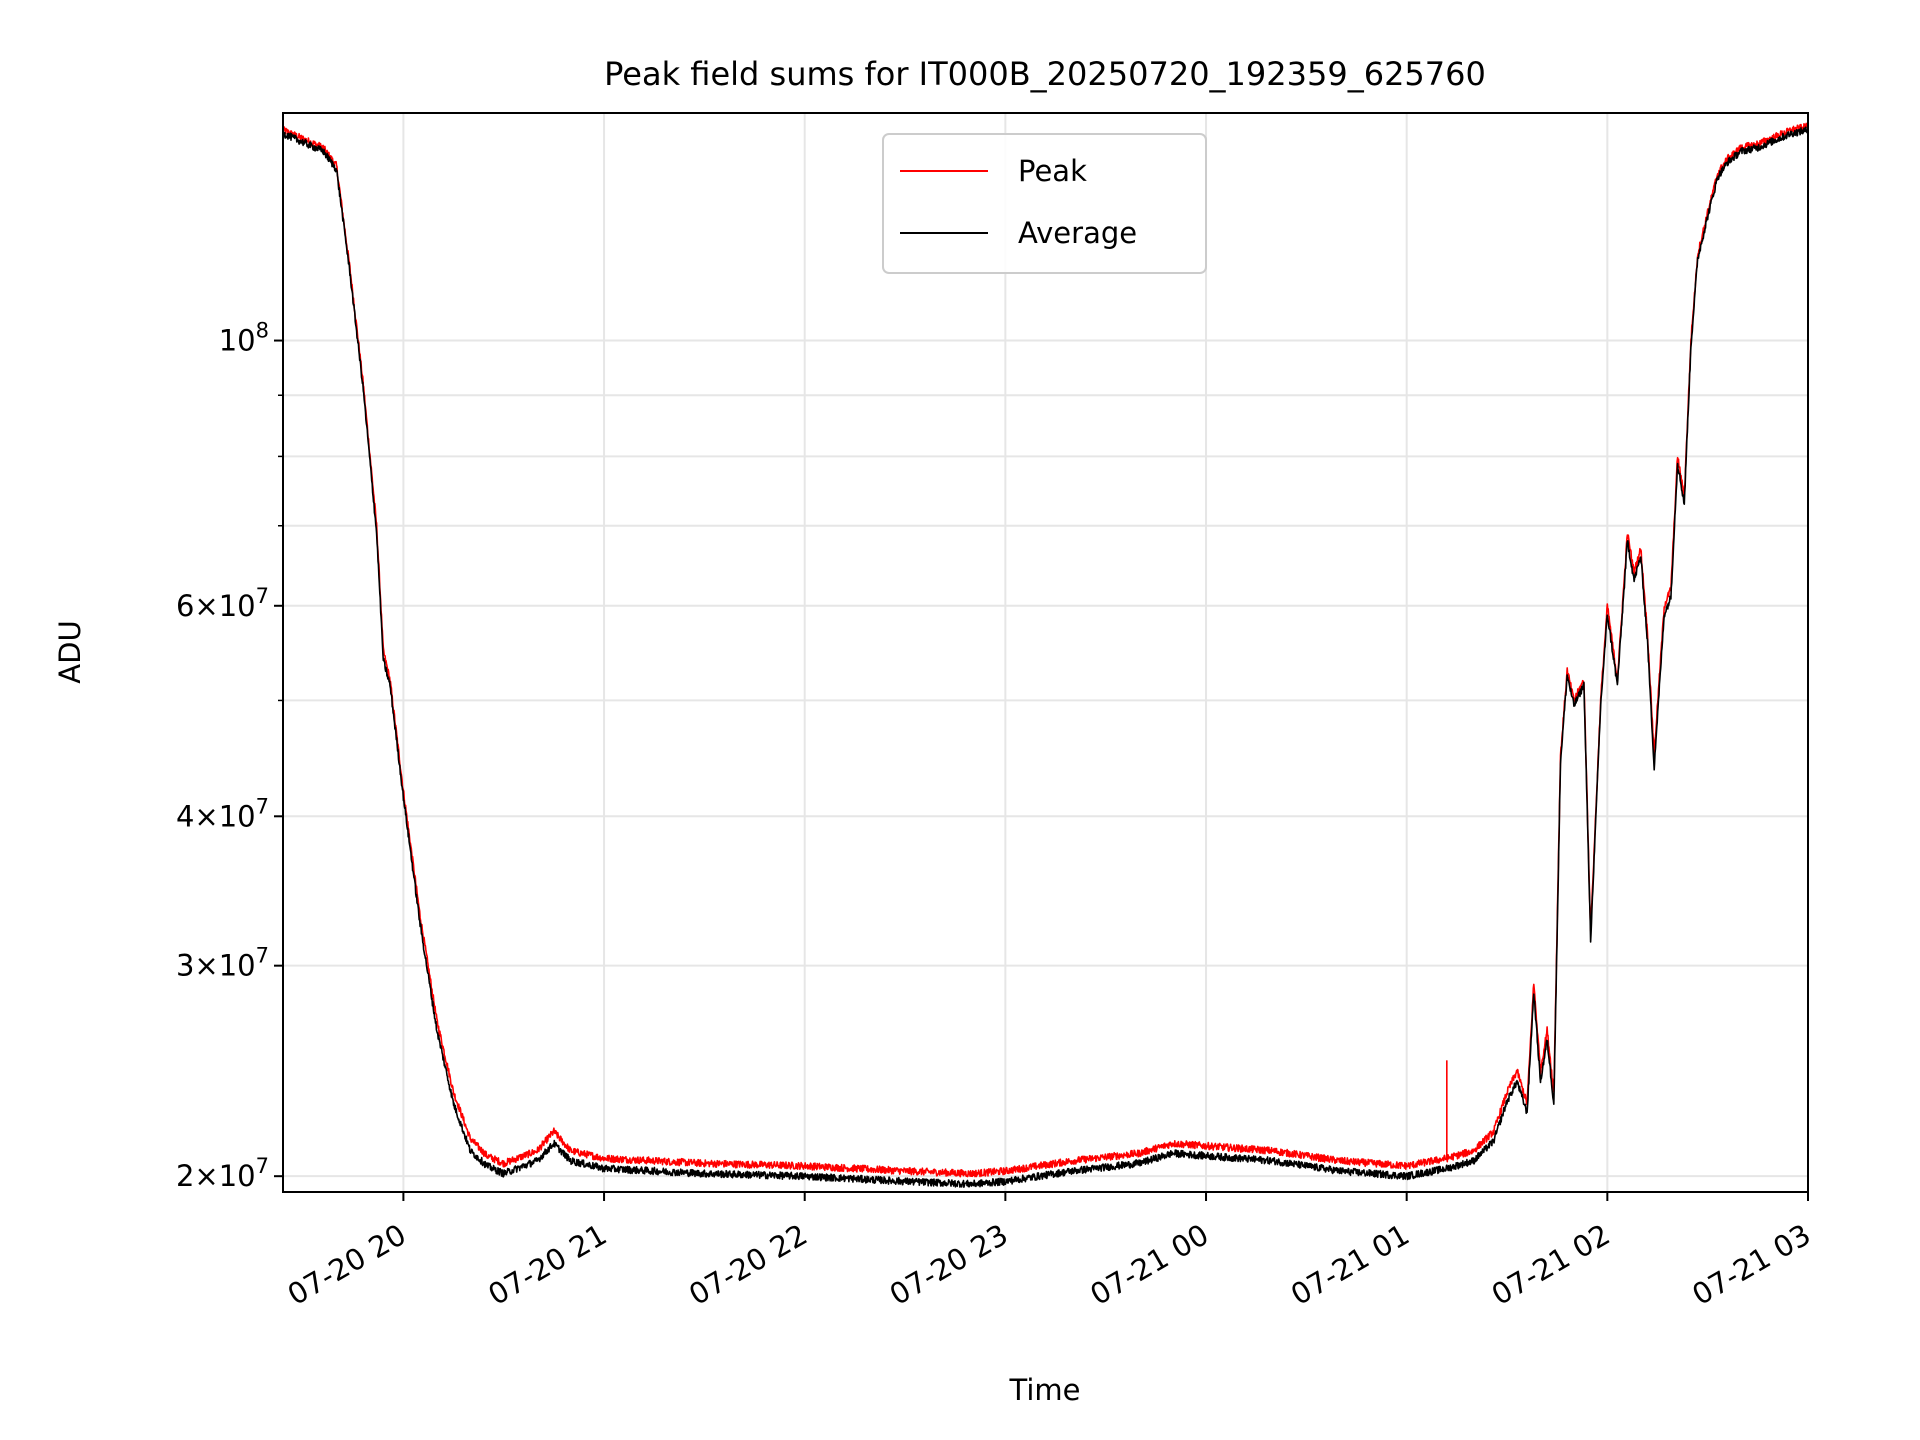  What do you see at coordinates (222, 603) in the screenshot?
I see `y-tick-label: 6×107` at bounding box center [222, 603].